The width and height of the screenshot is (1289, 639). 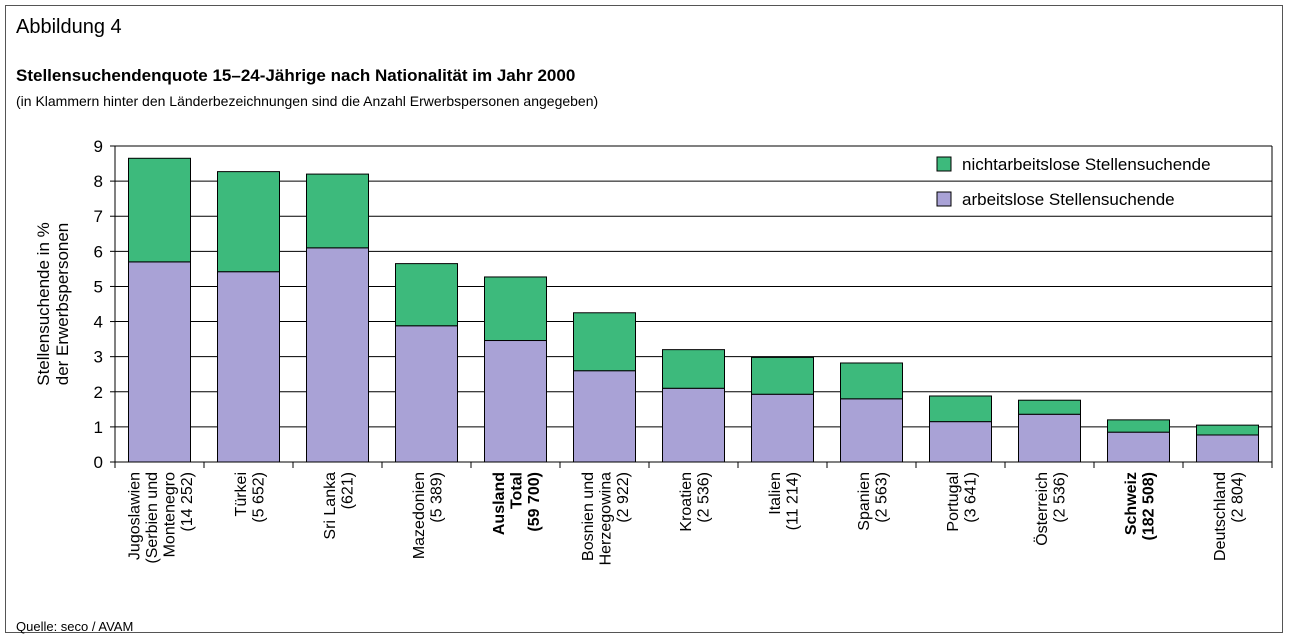 I want to click on x-tick-label: (2 804), so click(x=1237, y=497).